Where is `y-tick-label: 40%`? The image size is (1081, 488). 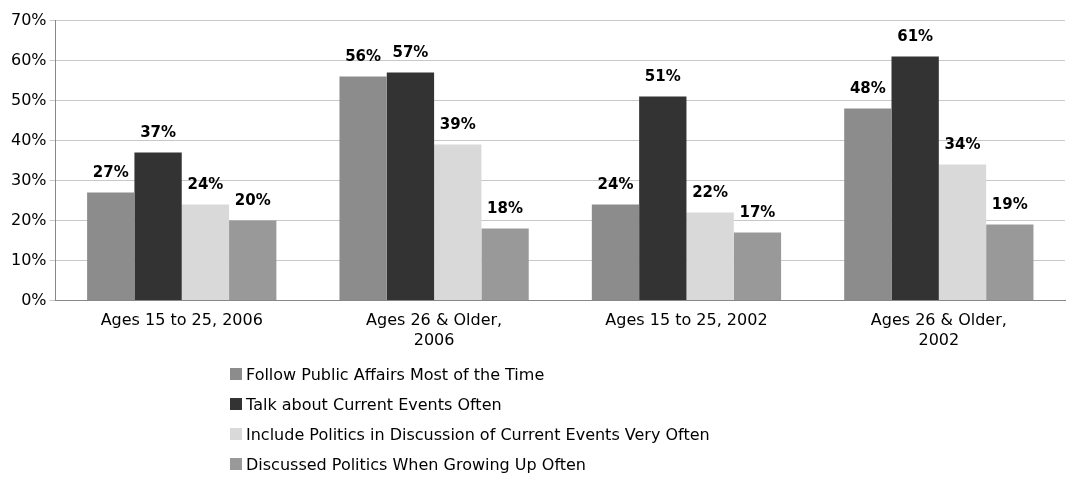
y-tick-label: 40% is located at coordinates (29, 139).